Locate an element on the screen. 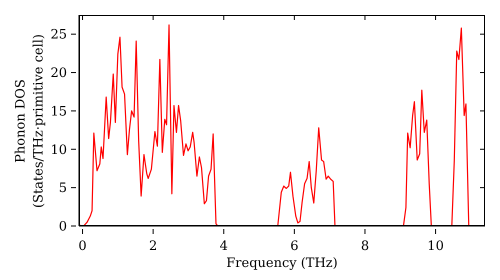 This screenshot has height=280, width=500. x-tick-label: 8 is located at coordinates (365, 246).